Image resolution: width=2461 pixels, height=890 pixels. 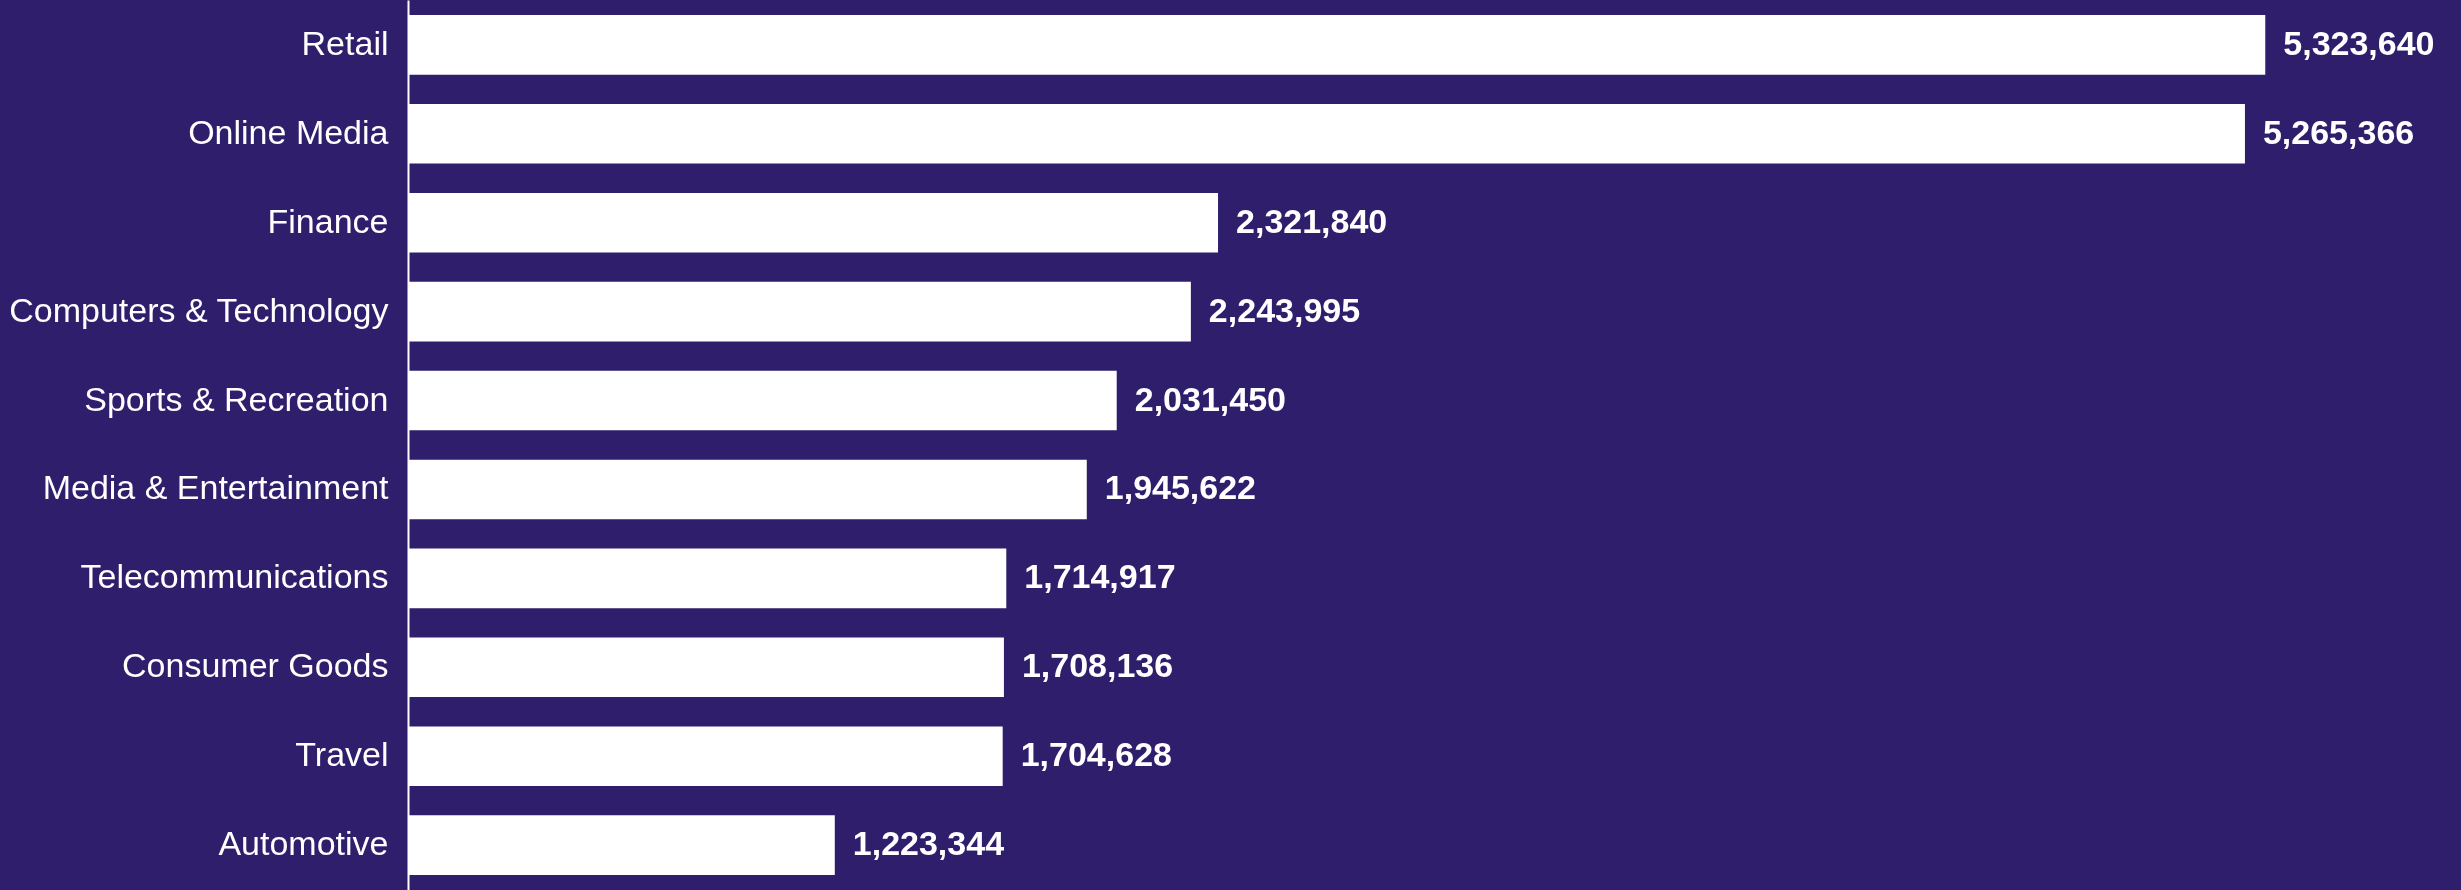 I want to click on data-label: 1,708,136, so click(x=1097, y=665).